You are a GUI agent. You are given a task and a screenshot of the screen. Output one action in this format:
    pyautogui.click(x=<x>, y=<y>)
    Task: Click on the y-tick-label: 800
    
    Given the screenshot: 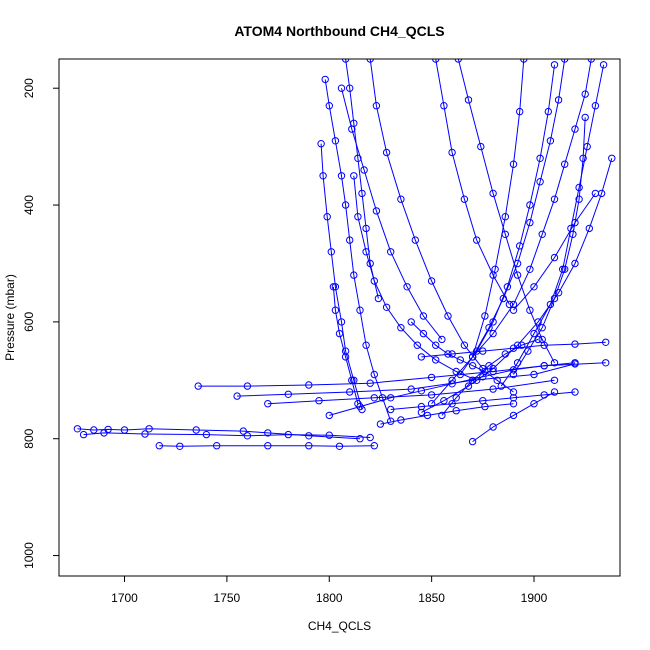 What is the action you would take?
    pyautogui.click(x=29, y=438)
    